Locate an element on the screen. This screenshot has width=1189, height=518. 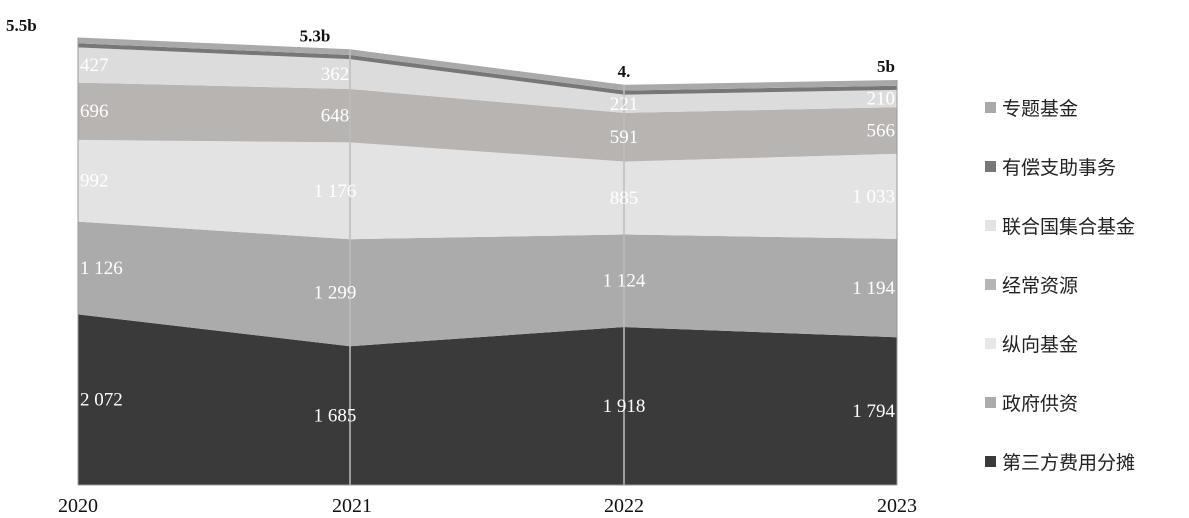
data-label-0-2022: 1 918 is located at coordinates (624, 406).